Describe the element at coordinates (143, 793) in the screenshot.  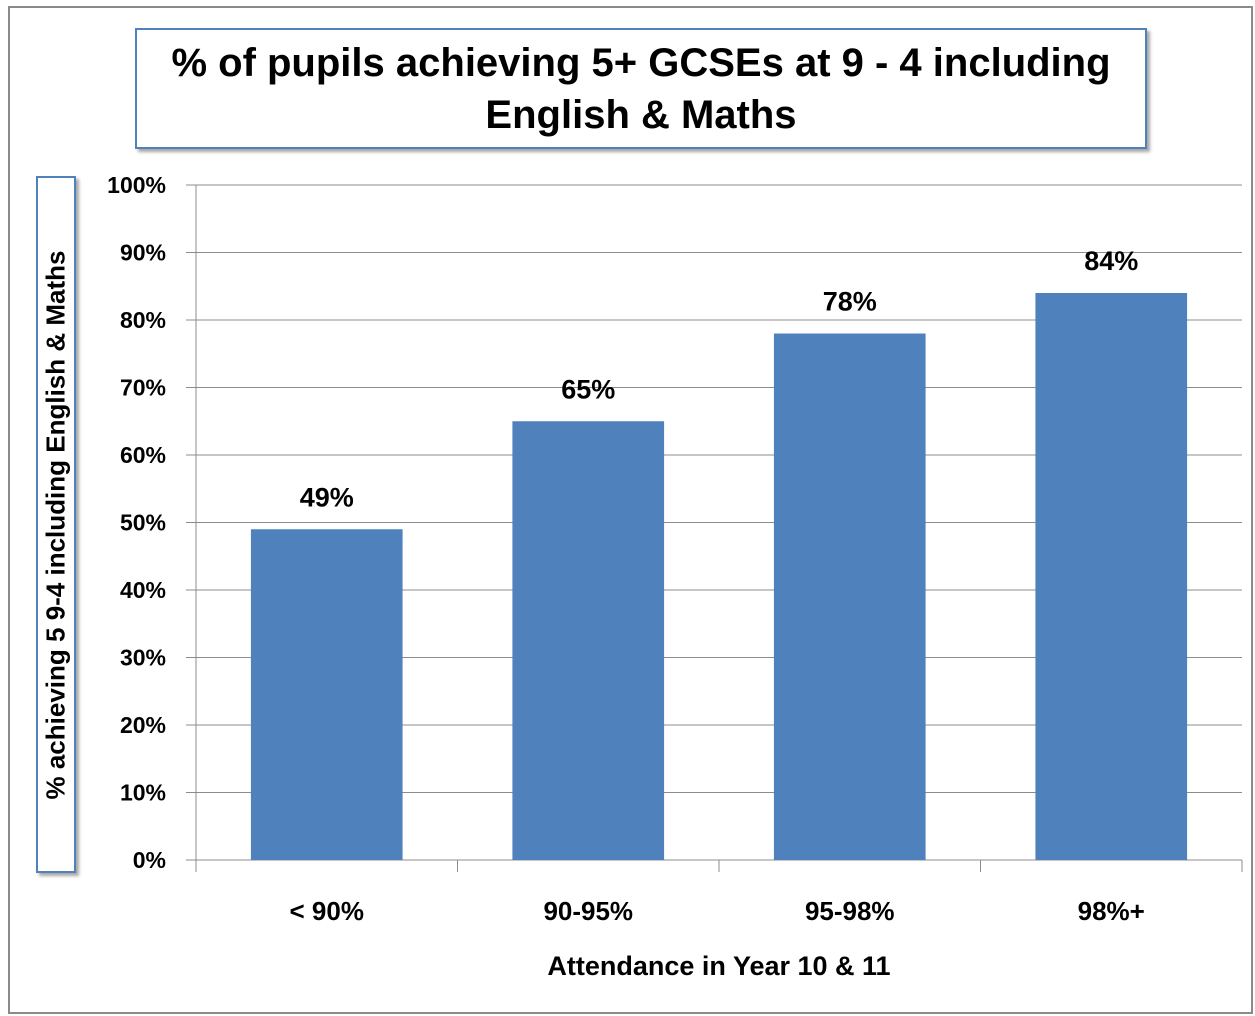
I see `y-tick-label: 10%` at that location.